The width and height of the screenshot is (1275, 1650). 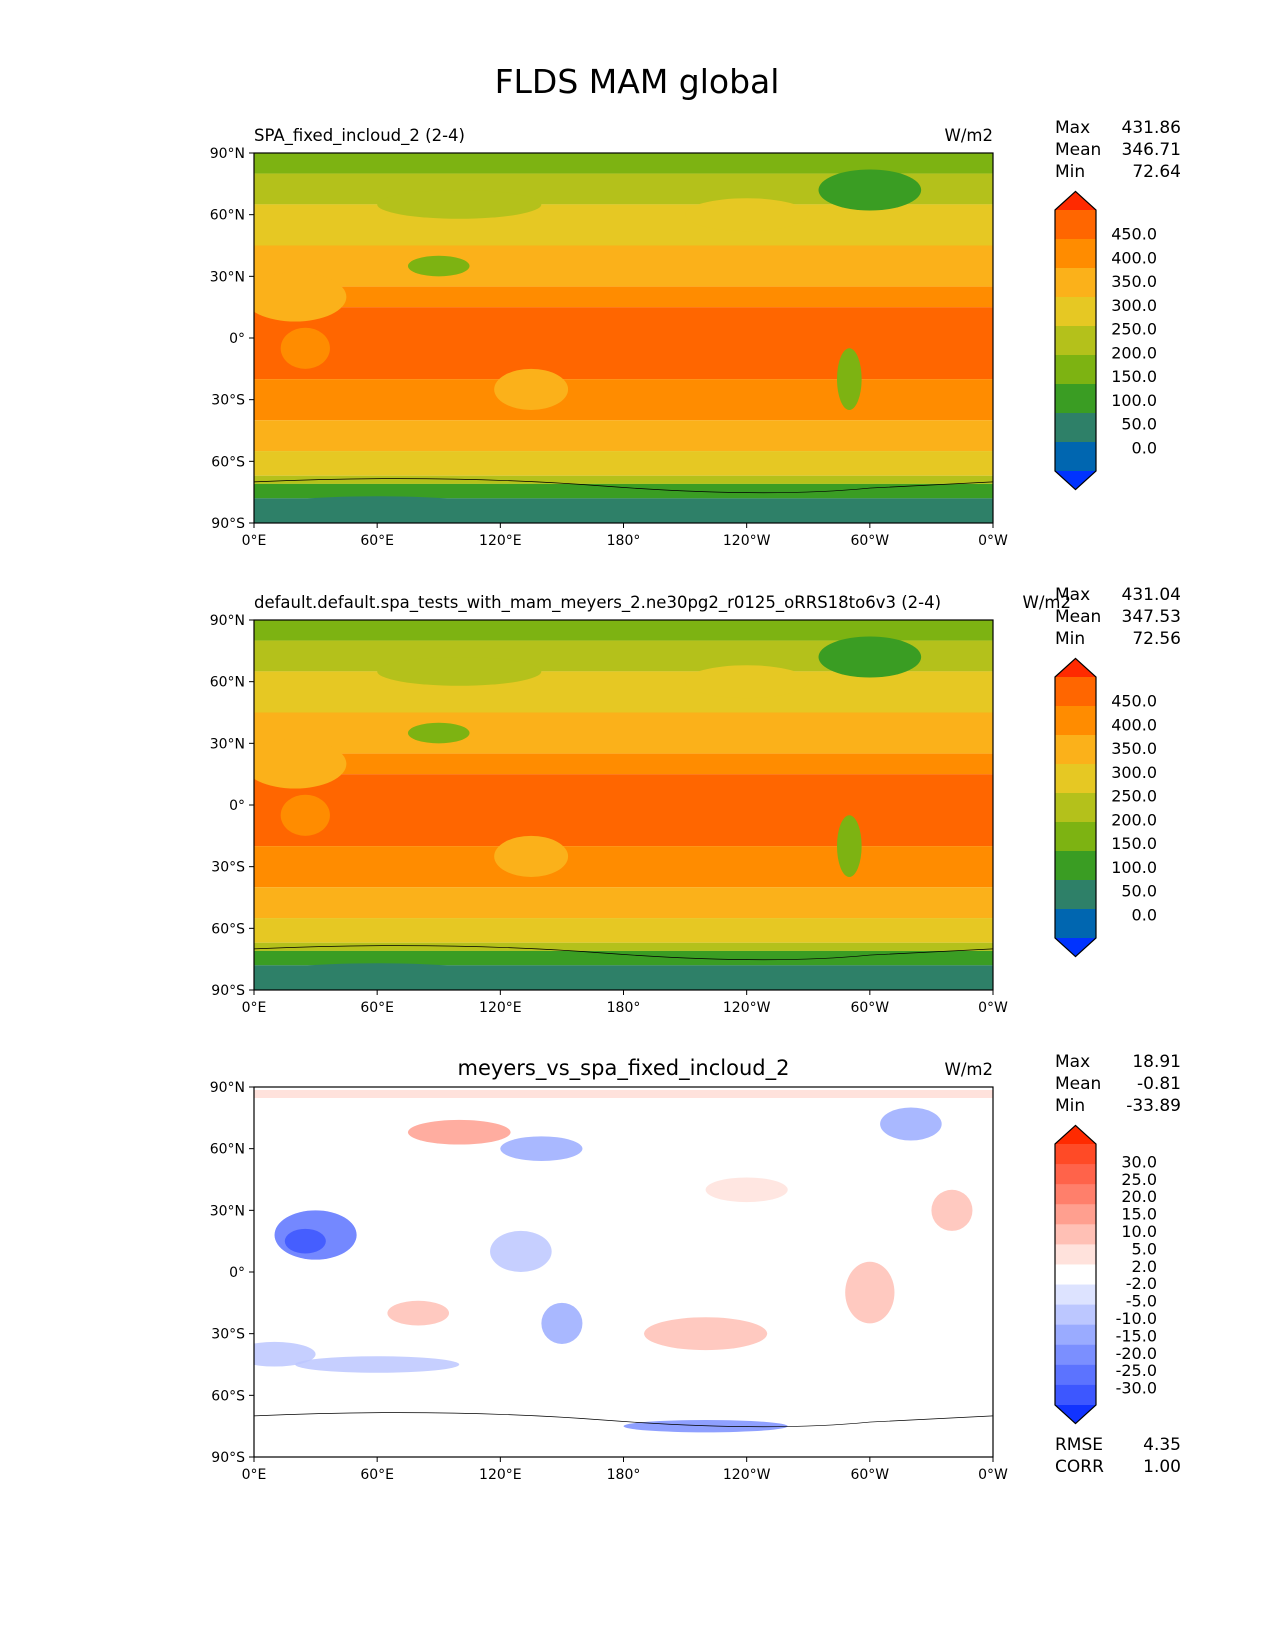 What do you see at coordinates (1144, 1266) in the screenshot?
I see `colorbar-tick-label: 2.0` at bounding box center [1144, 1266].